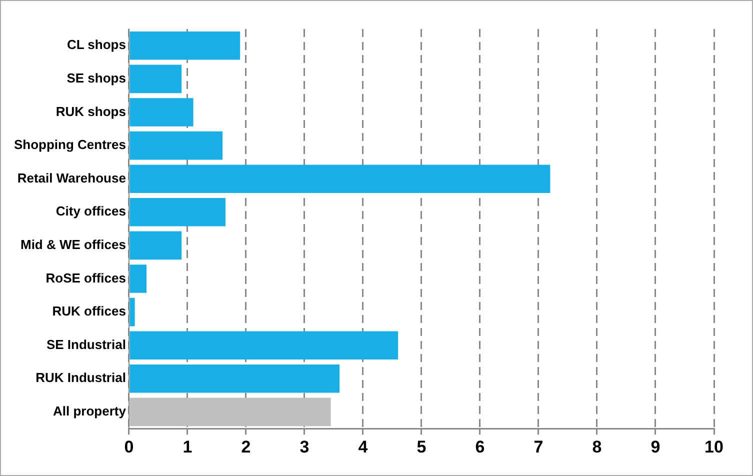 This screenshot has height=476, width=753. What do you see at coordinates (714, 446) in the screenshot?
I see `x-tick-label: 10` at bounding box center [714, 446].